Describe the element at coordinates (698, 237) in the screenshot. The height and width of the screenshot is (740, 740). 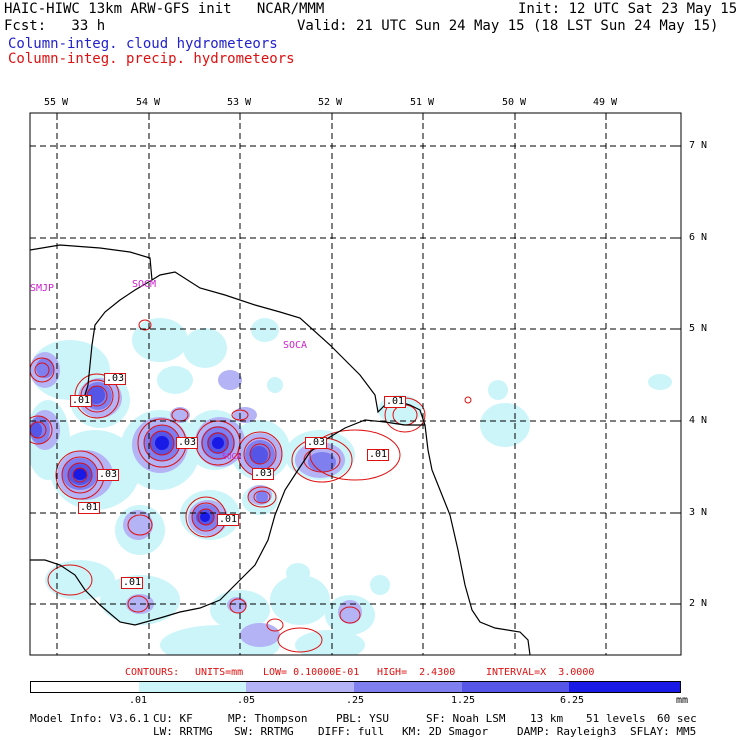
I see `lat-label: 6 N` at that location.